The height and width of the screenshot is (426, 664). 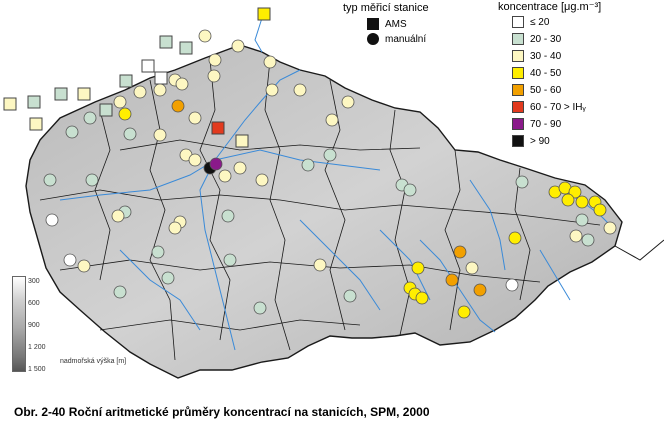 What do you see at coordinates (639, 250) in the screenshot?
I see `river-external-east` at bounding box center [639, 250].